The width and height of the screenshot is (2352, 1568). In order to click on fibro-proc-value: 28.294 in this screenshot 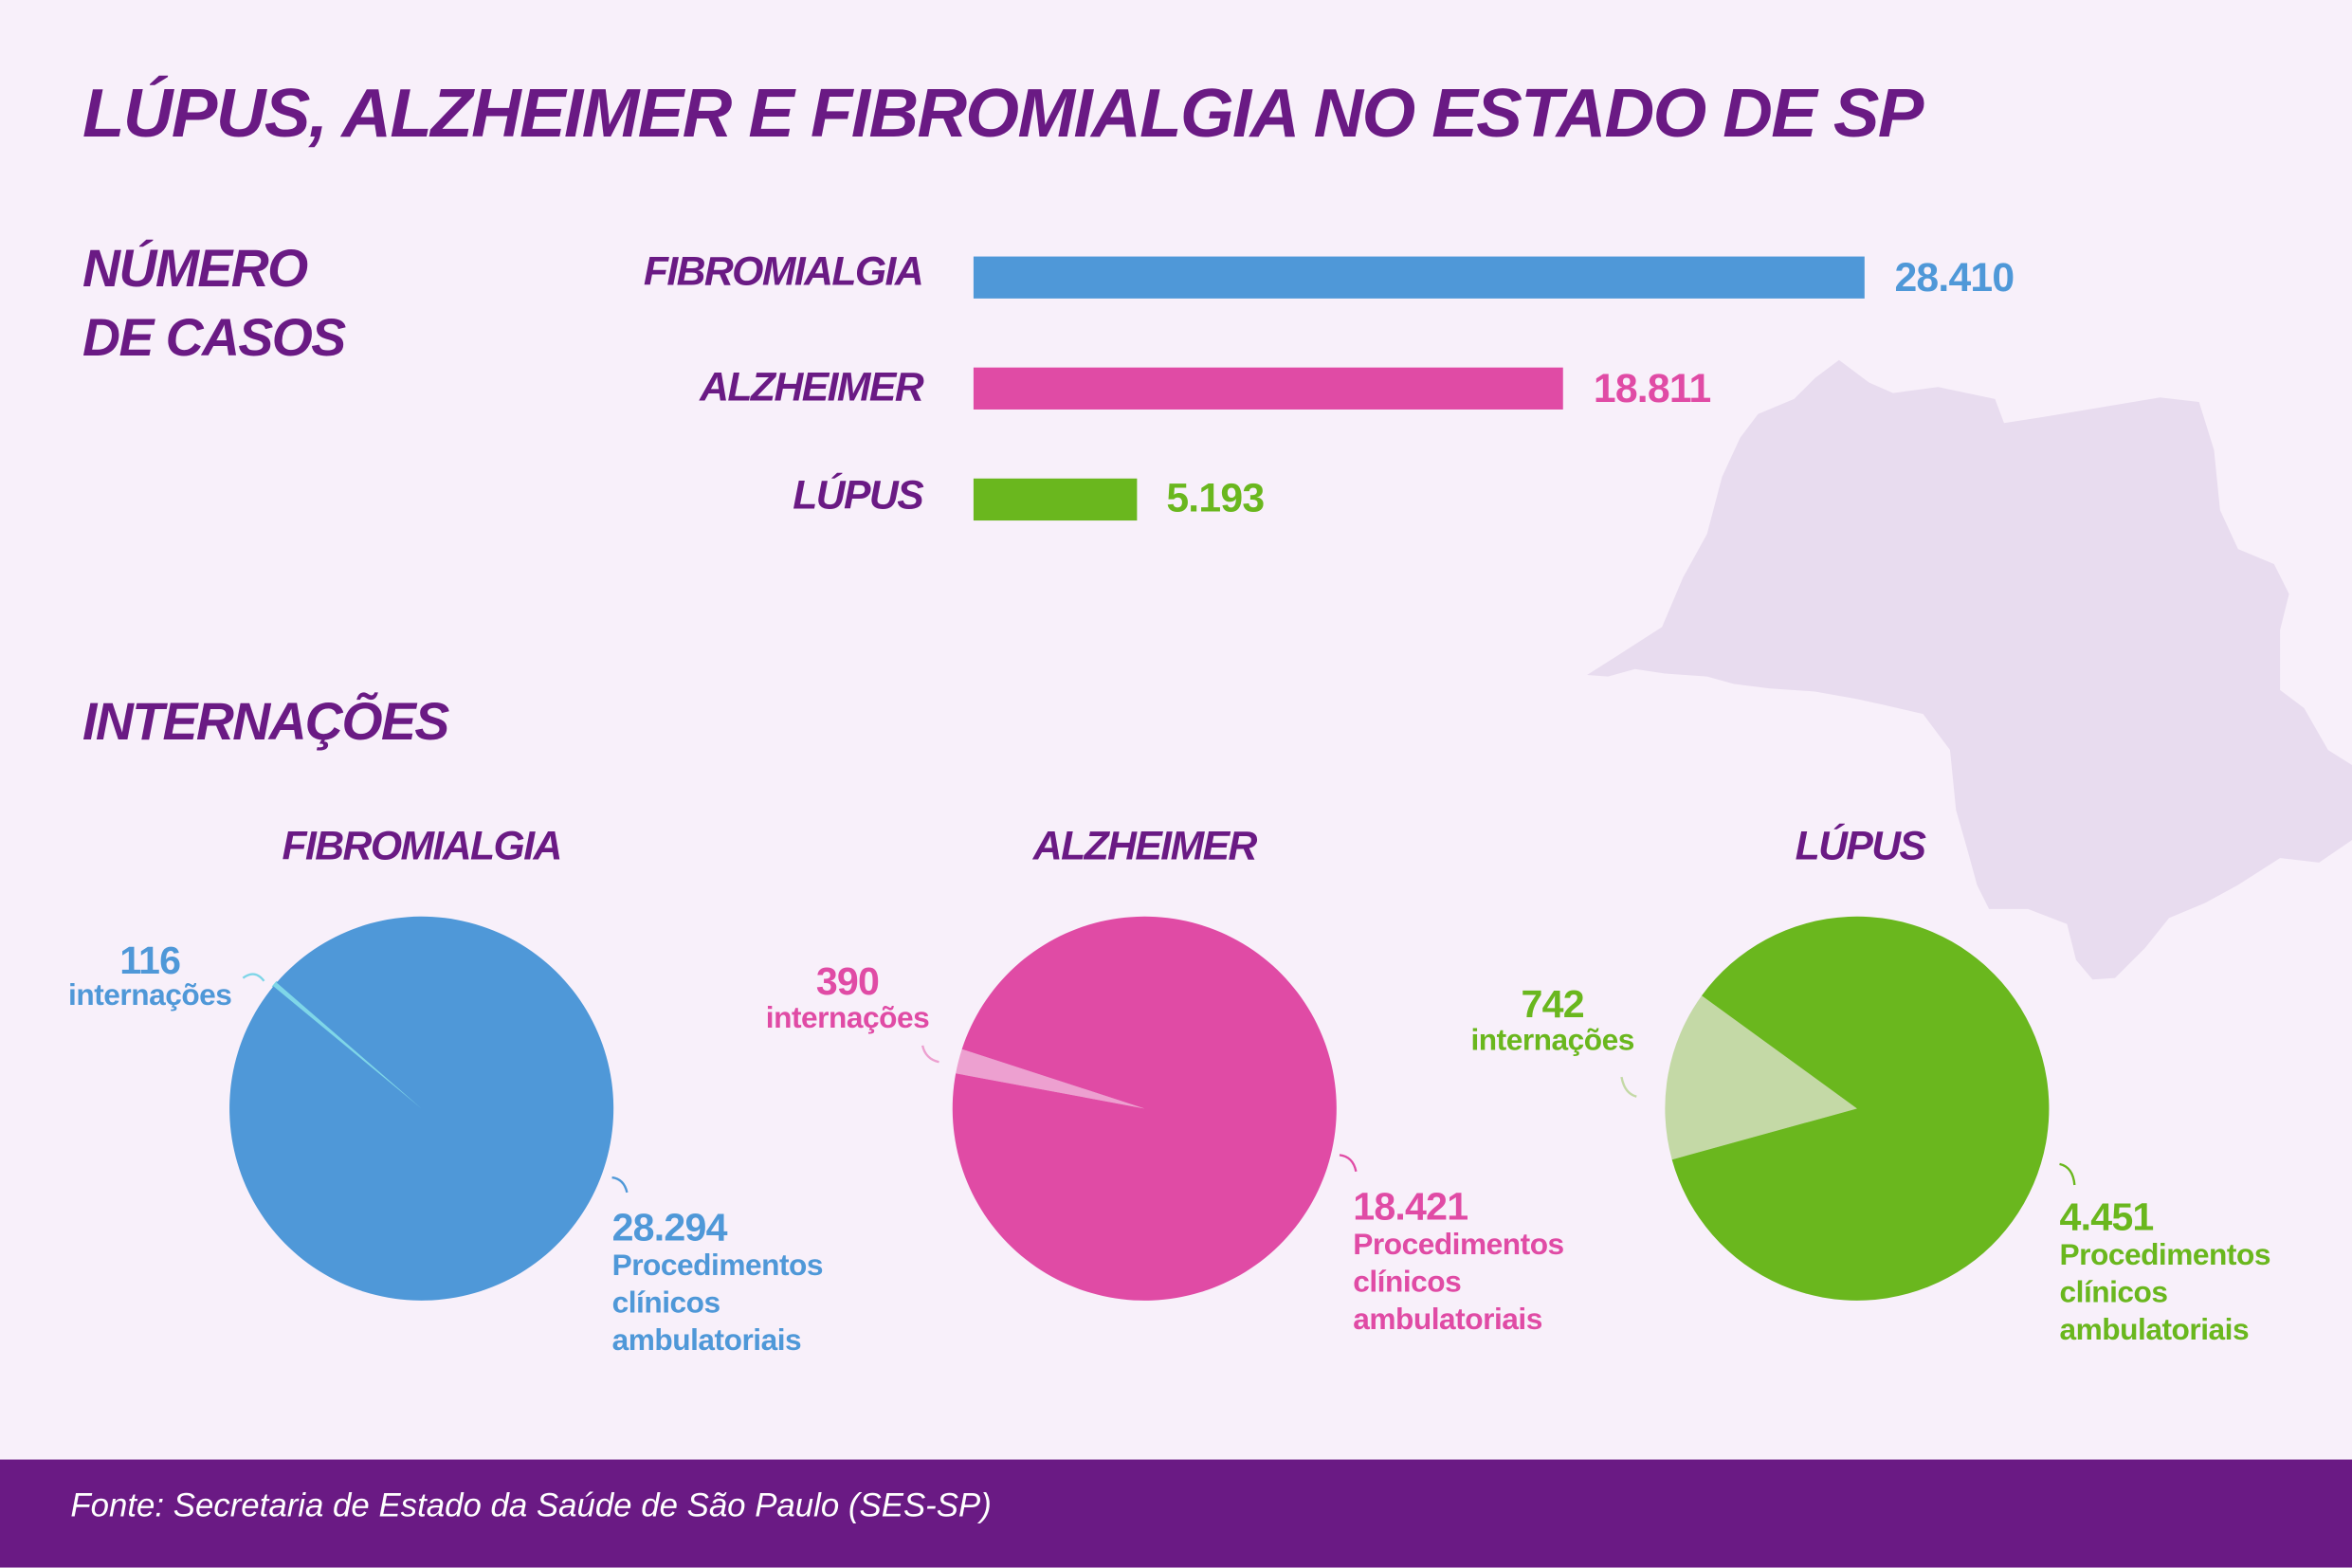, I will do `click(669, 1227)`.